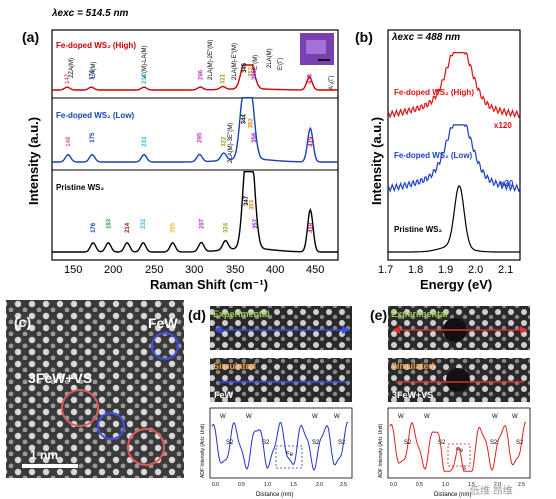  Describe the element at coordinates (209, 284) in the screenshot. I see `panel-a-x-title: Raman Shift (cm⁻¹)` at that location.